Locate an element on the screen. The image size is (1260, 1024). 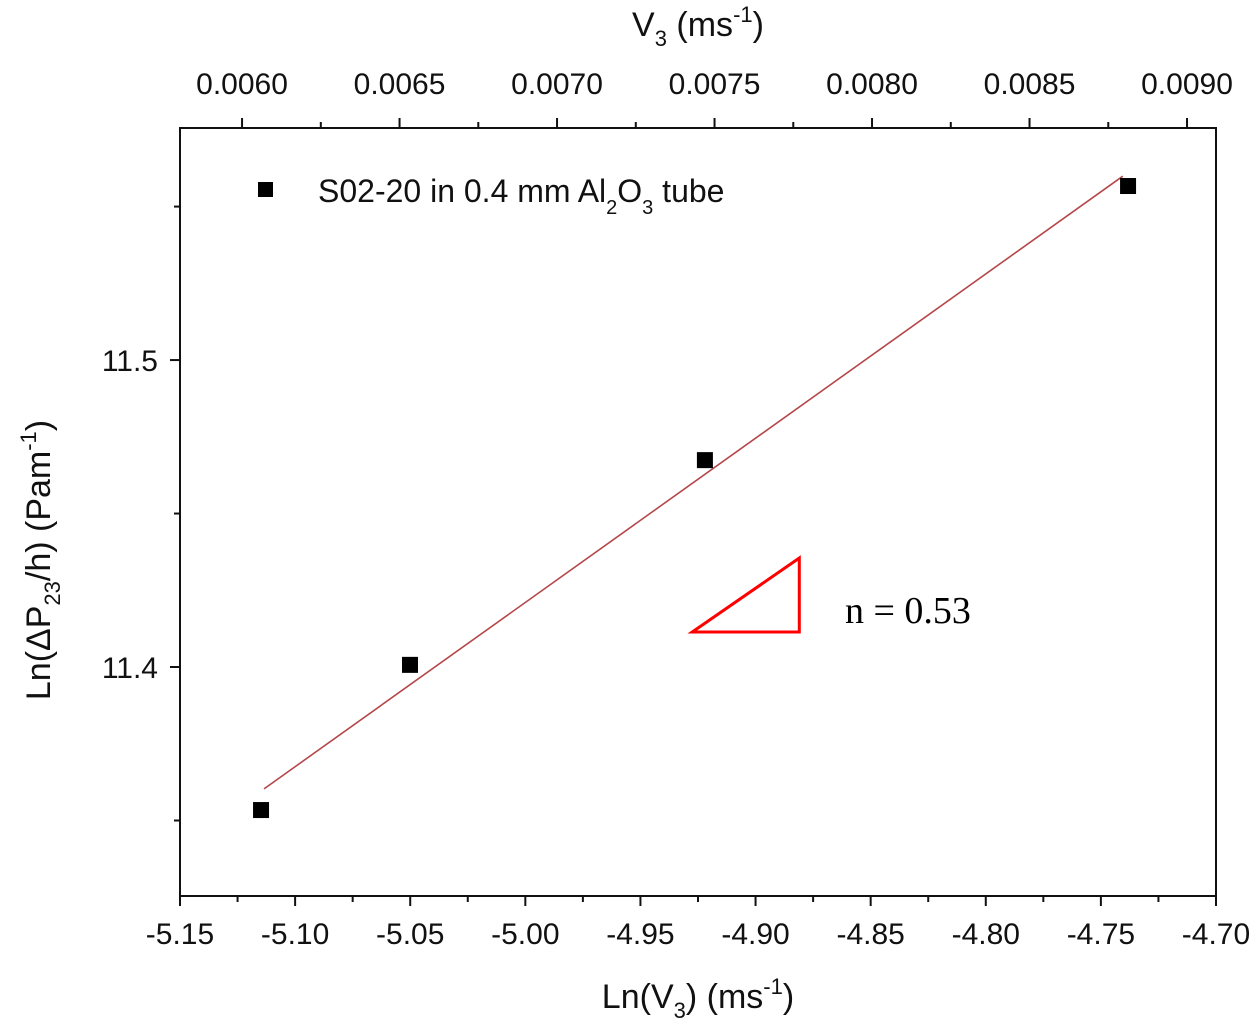
x-tick-label: -5.00 is located at coordinates (525, 934).